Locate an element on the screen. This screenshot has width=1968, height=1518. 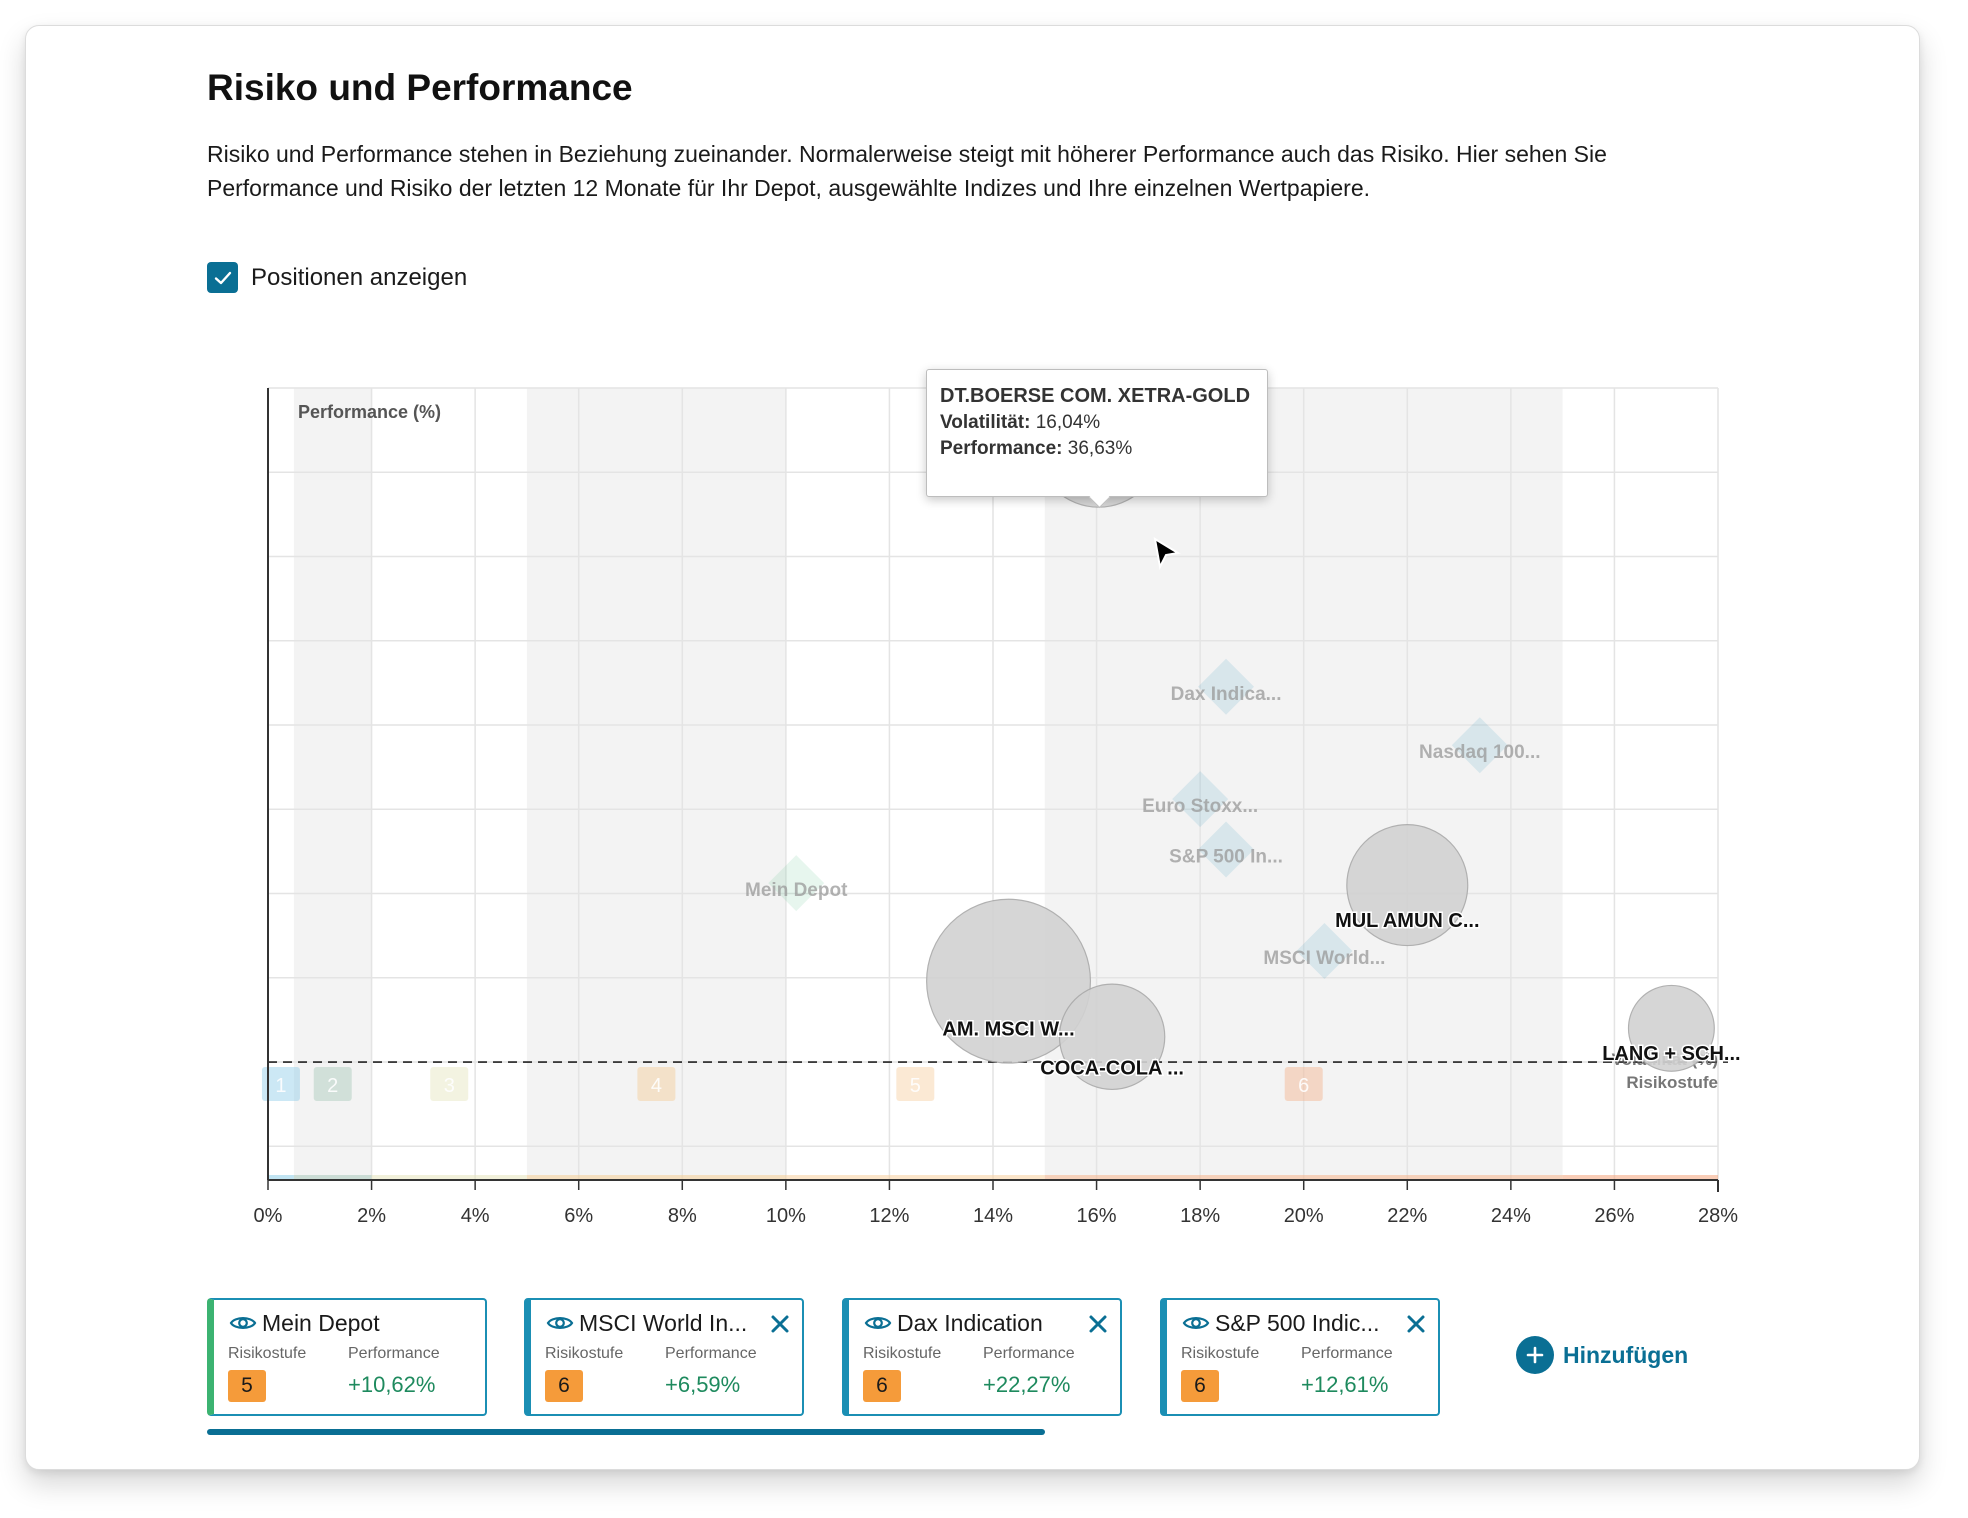
performance-value: +10,62% is located at coordinates (392, 1384).